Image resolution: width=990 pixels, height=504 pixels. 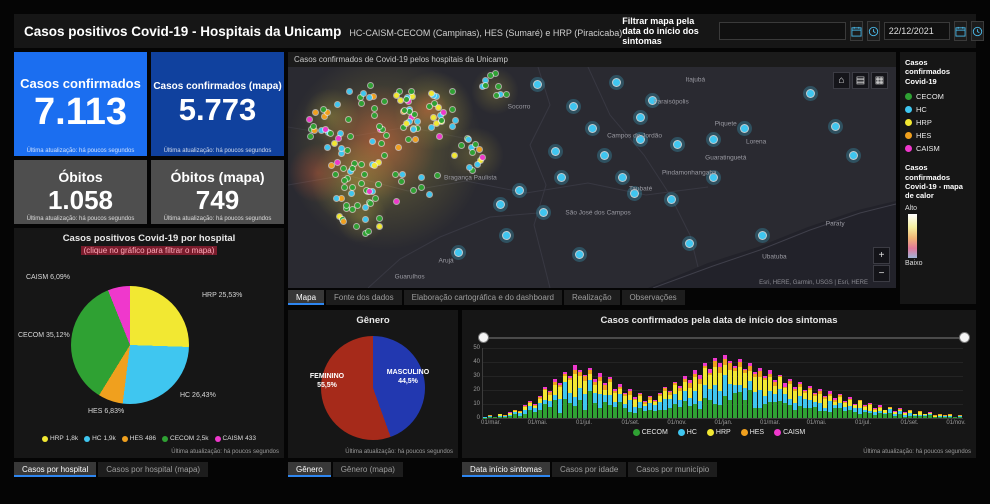 I want to click on calendar-icon, so click(x=960, y=31).